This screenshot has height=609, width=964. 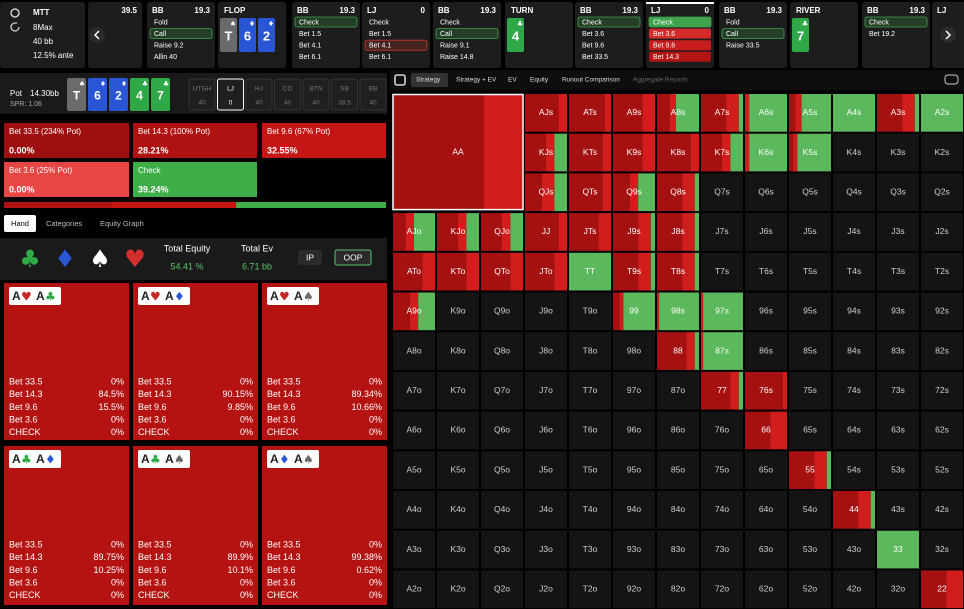 What do you see at coordinates (15, 13) in the screenshot?
I see `settings-icon` at bounding box center [15, 13].